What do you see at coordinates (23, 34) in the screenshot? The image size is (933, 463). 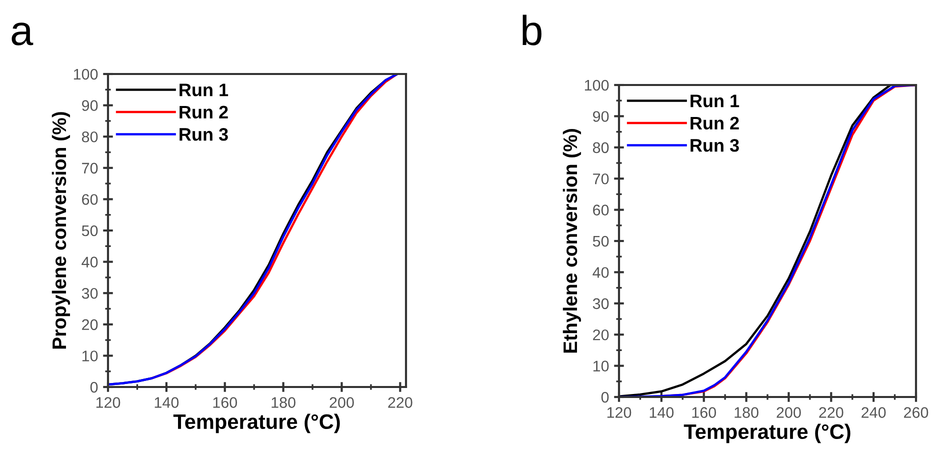 I see `text: a` at bounding box center [23, 34].